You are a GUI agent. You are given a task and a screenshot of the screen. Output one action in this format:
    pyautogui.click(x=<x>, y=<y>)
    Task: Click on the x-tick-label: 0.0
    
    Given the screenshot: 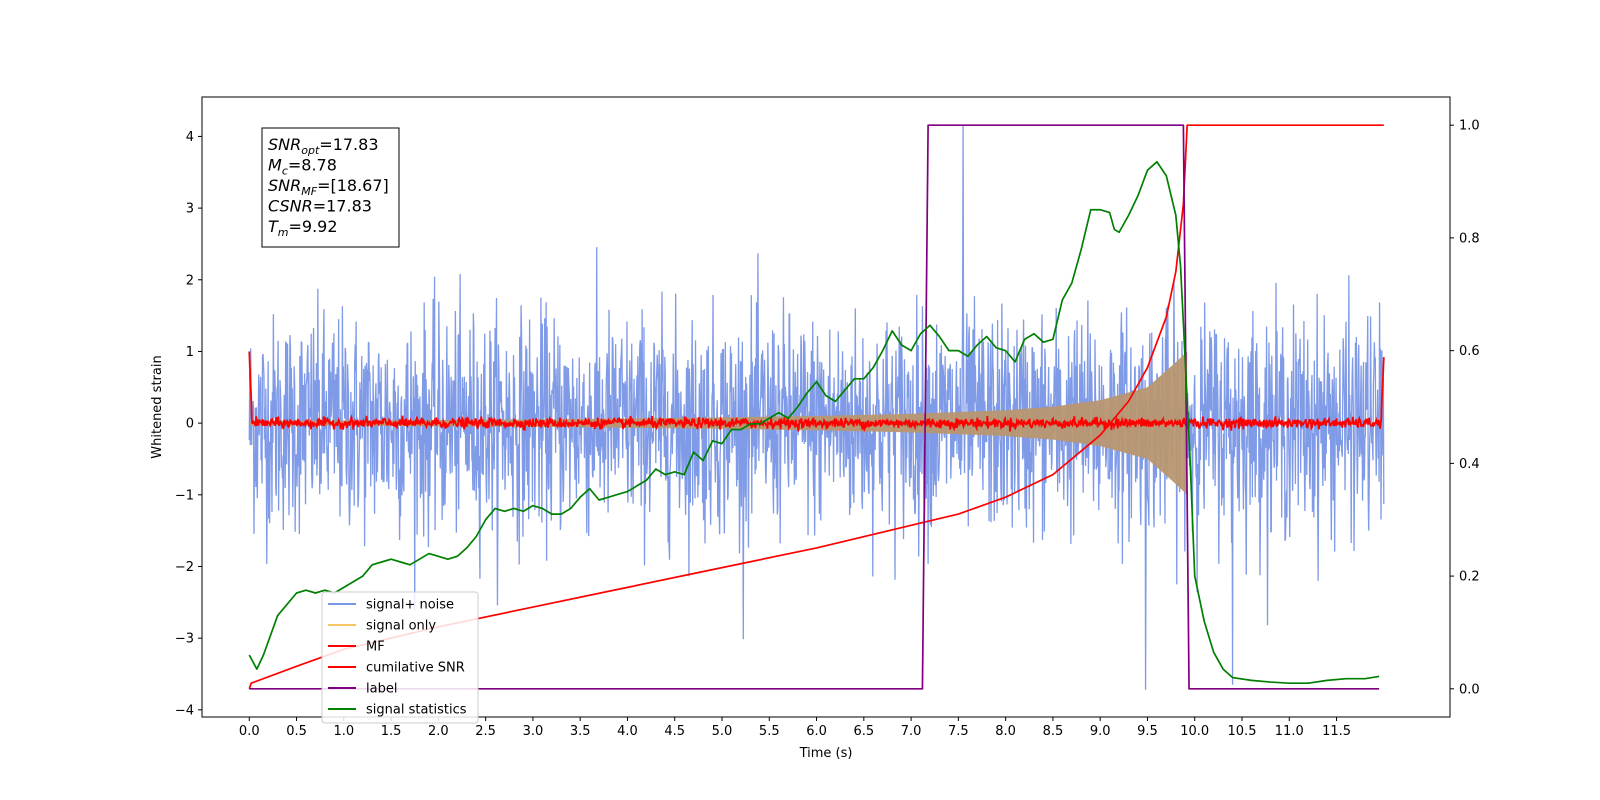 What is the action you would take?
    pyautogui.click(x=249, y=731)
    